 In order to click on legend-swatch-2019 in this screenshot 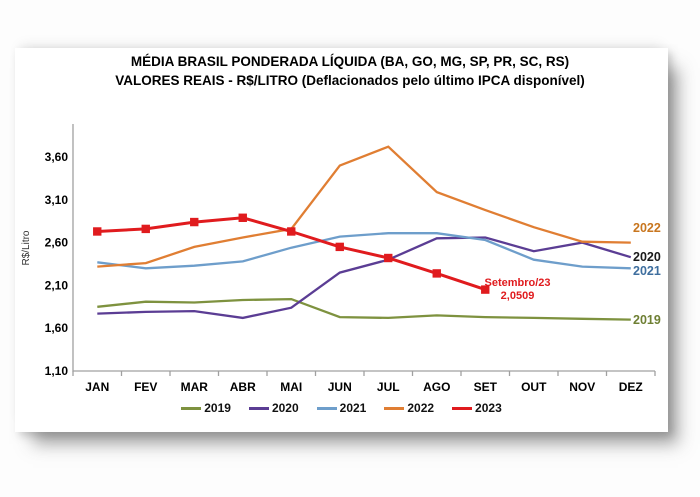, I will do `click(191, 408)`.